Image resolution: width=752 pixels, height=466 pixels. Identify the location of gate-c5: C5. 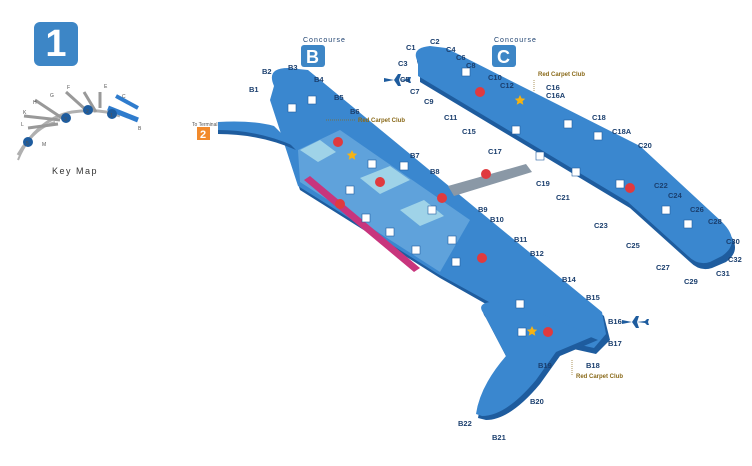
(405, 79).